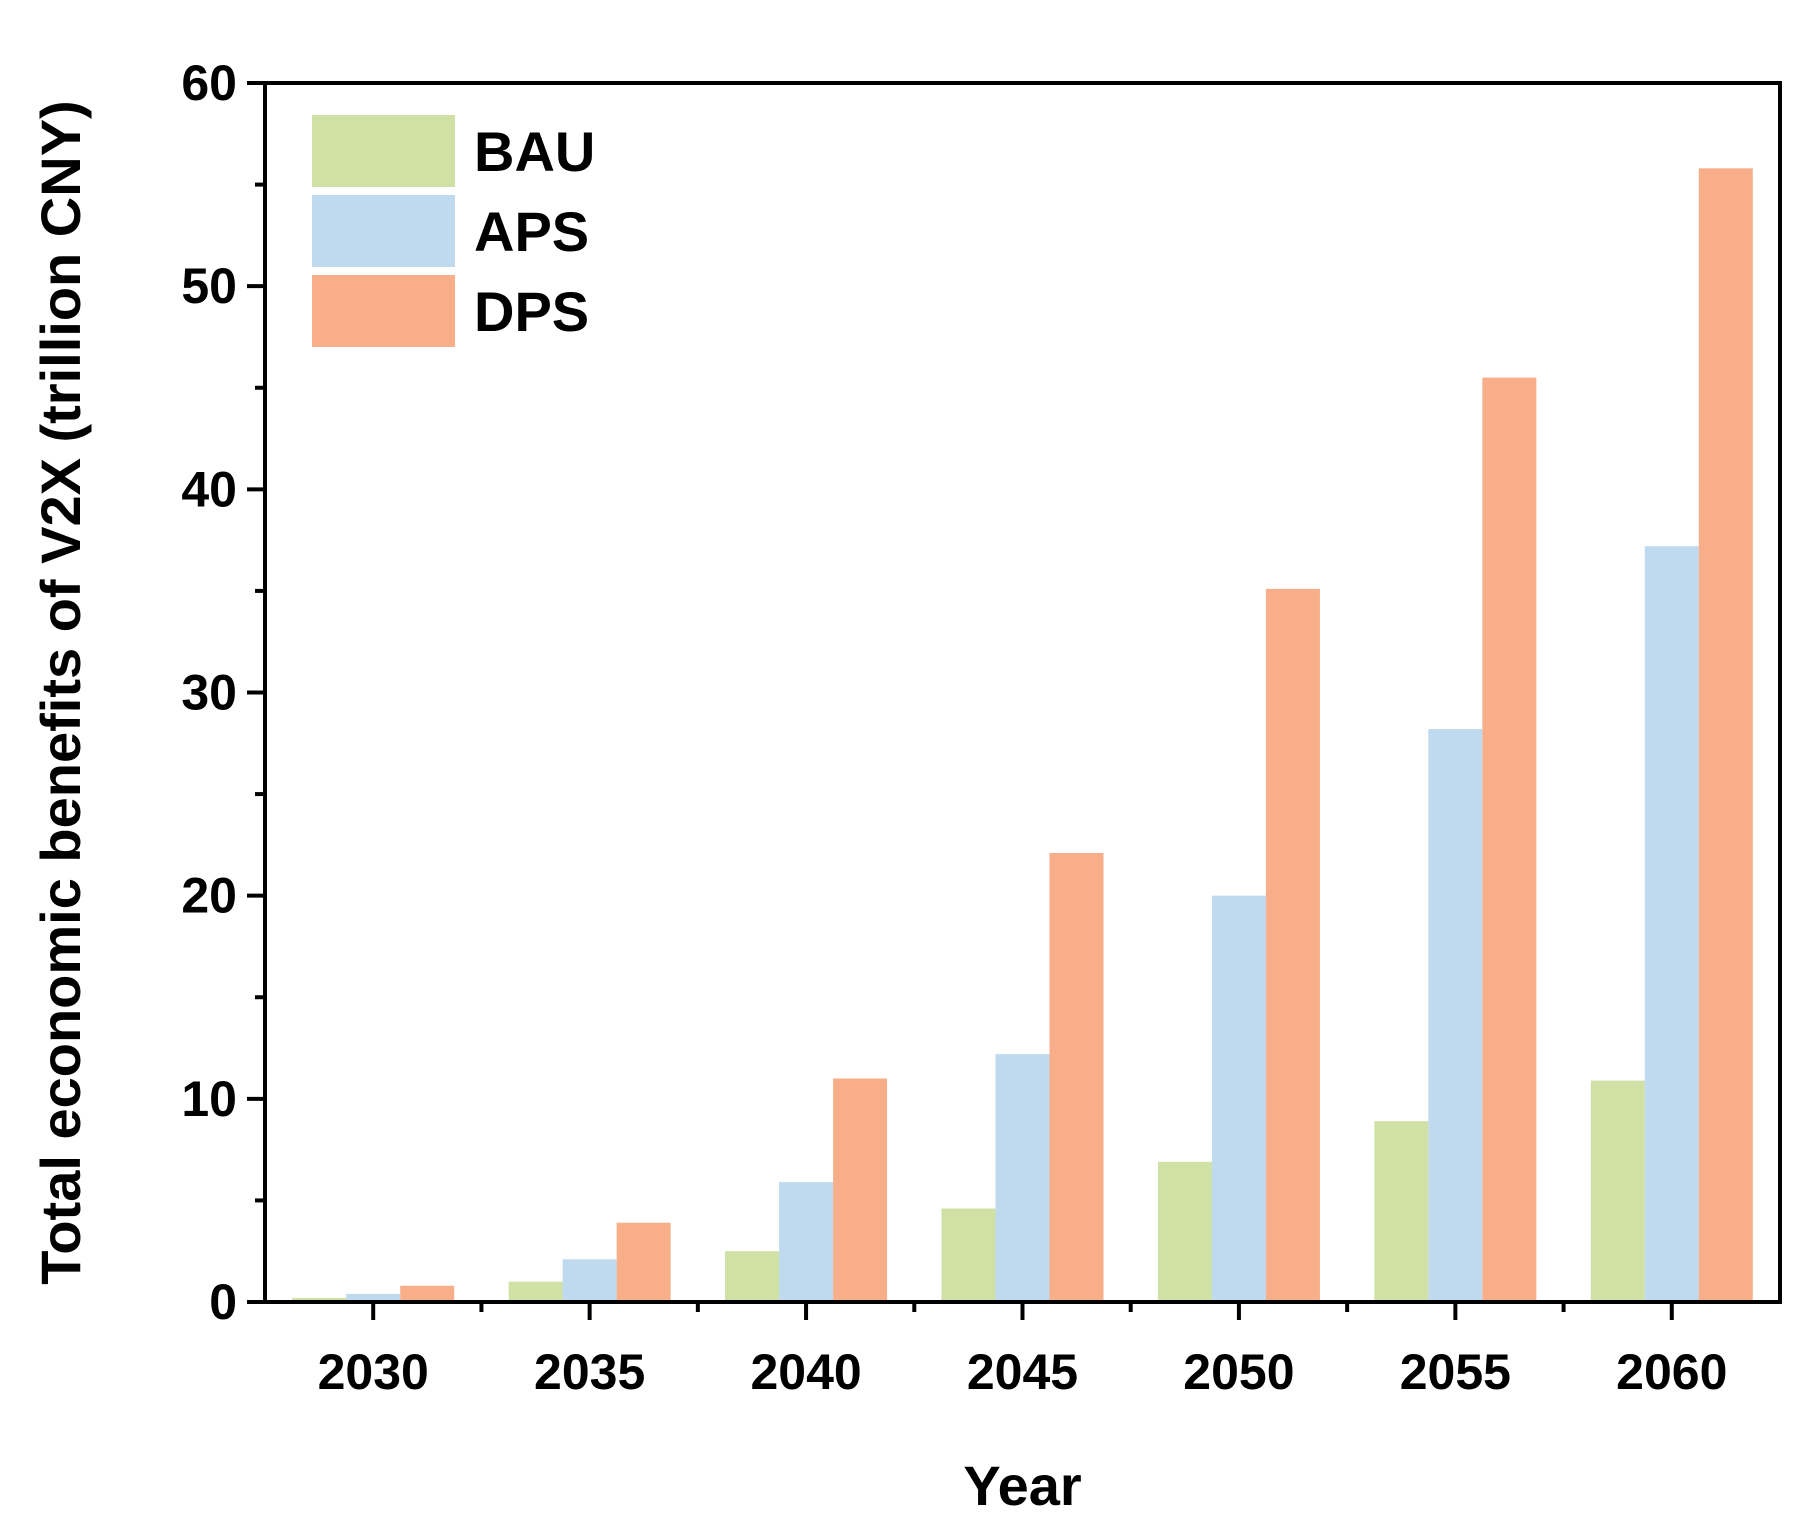 This screenshot has width=1796, height=1520. I want to click on x-axis: 2030 2035 2040 2045 2050 2055 2060, so click(1022, 1351).